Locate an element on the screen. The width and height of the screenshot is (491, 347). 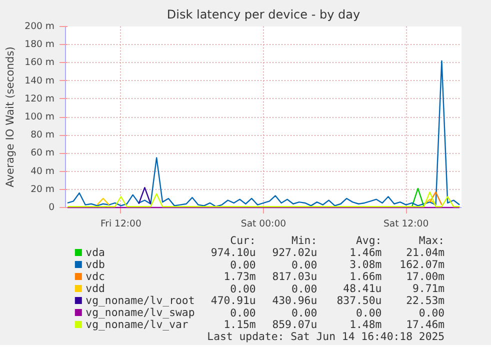
y-tick-label: 60 m is located at coordinates (42, 153).